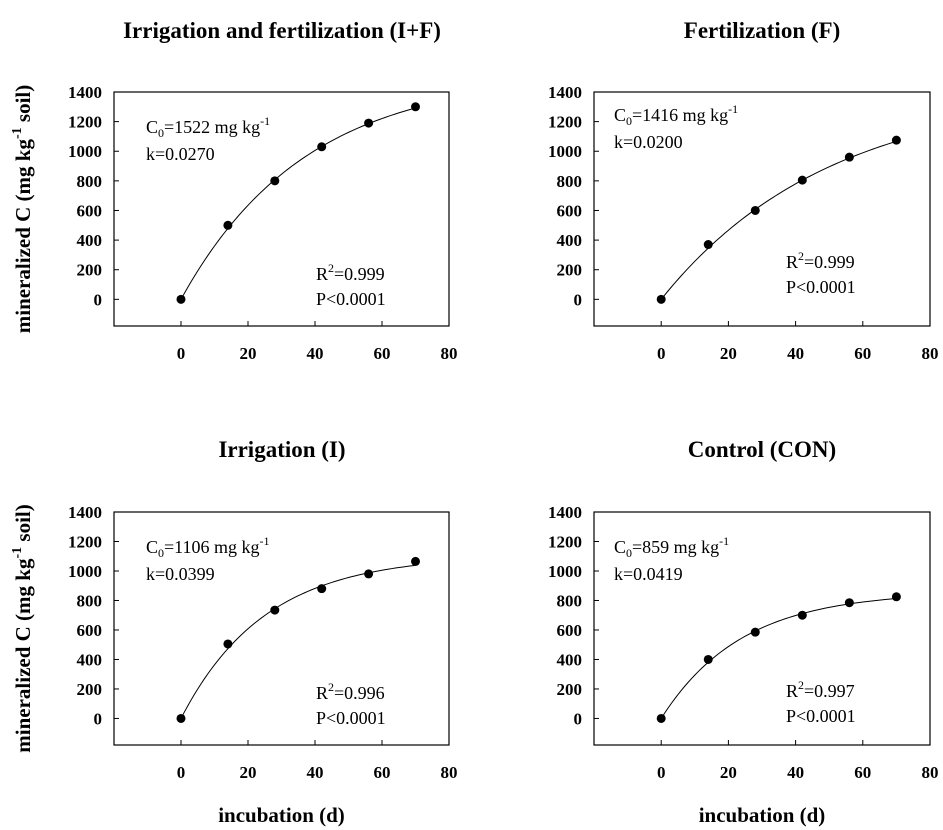  I want to click on chart-title: Fertilization (F), so click(762, 30).